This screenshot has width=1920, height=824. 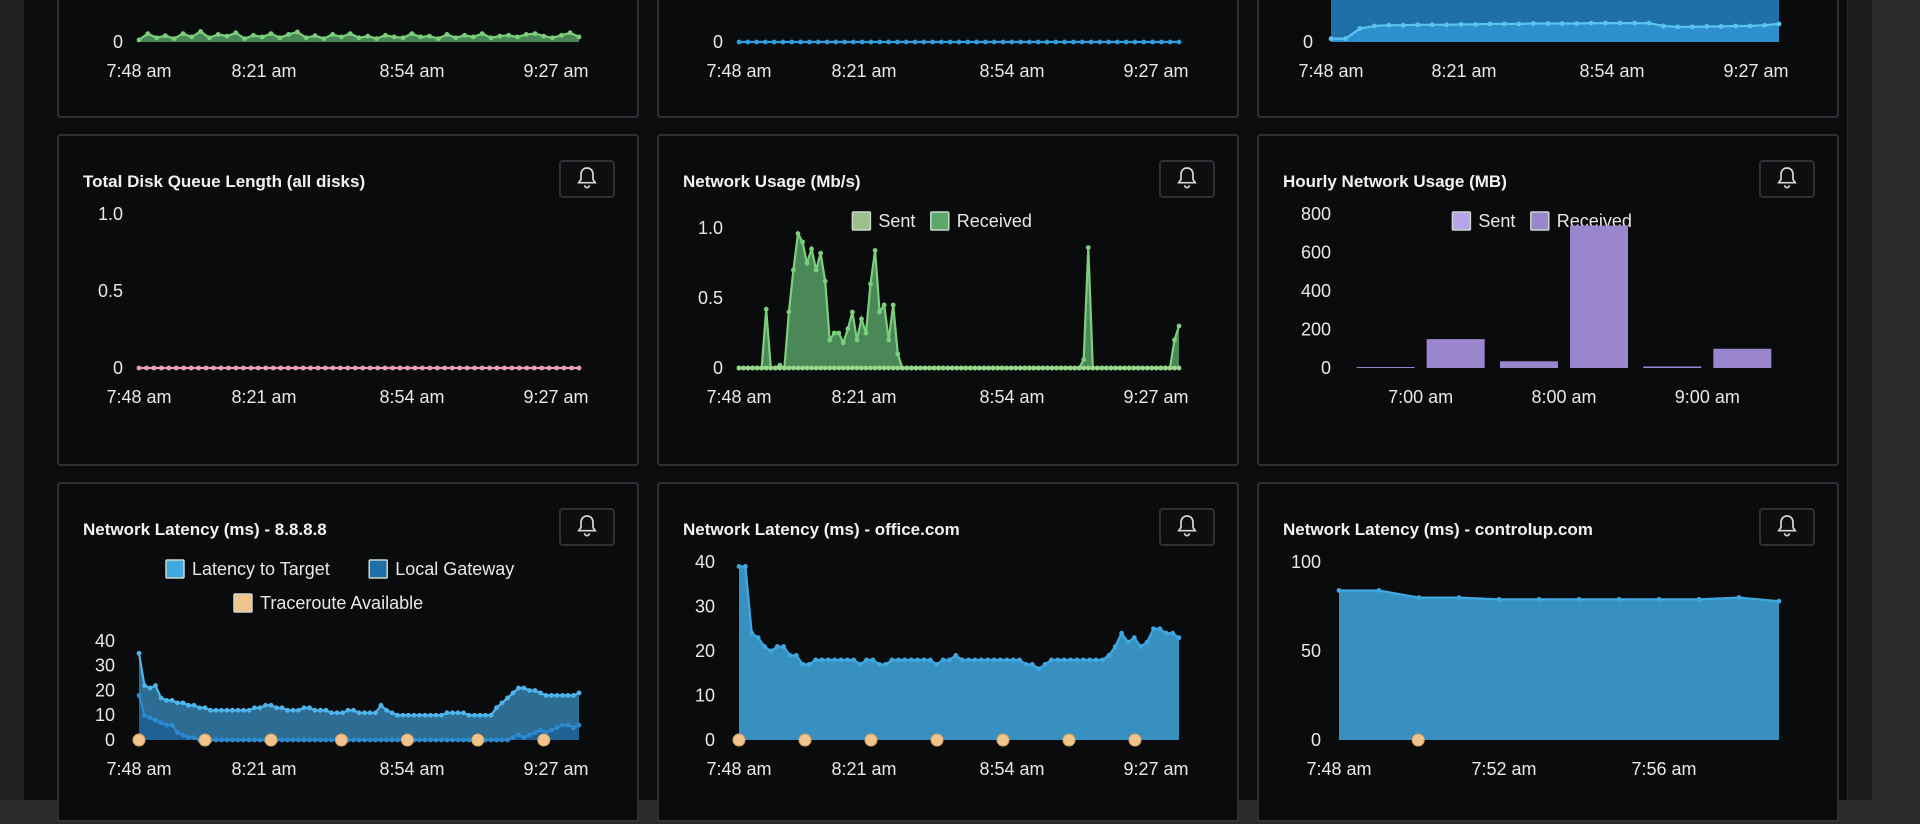 What do you see at coordinates (175, 569) in the screenshot?
I see `legend-swatch` at bounding box center [175, 569].